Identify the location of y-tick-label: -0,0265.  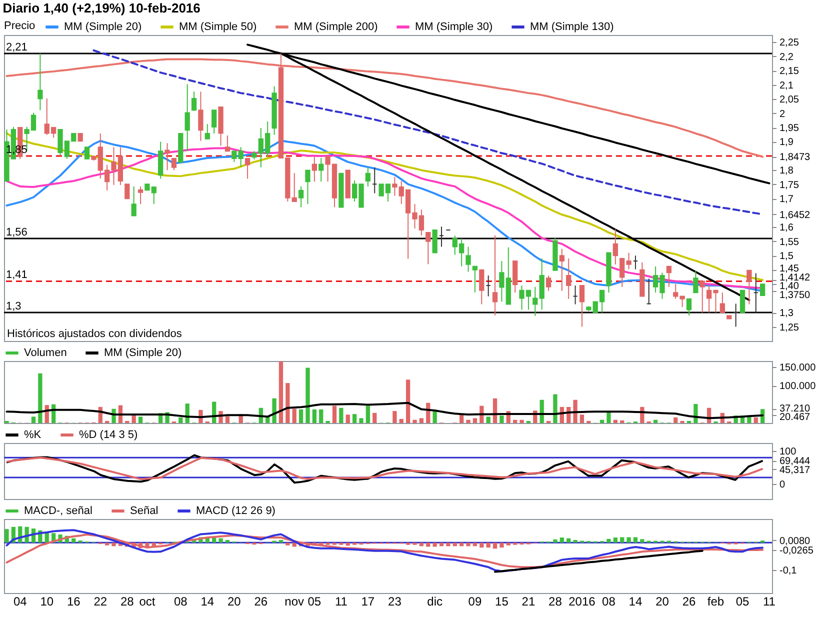
(797, 550).